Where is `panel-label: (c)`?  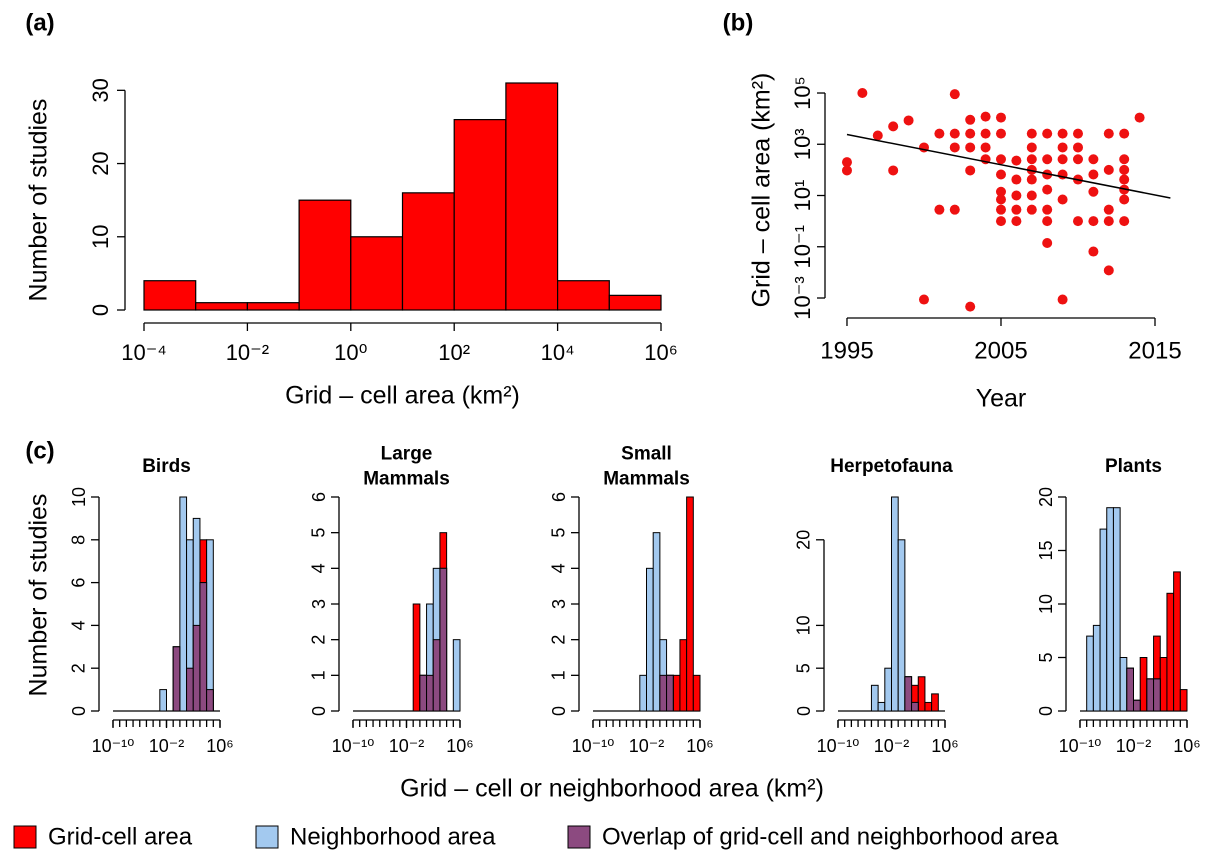 panel-label: (c) is located at coordinates (39, 450).